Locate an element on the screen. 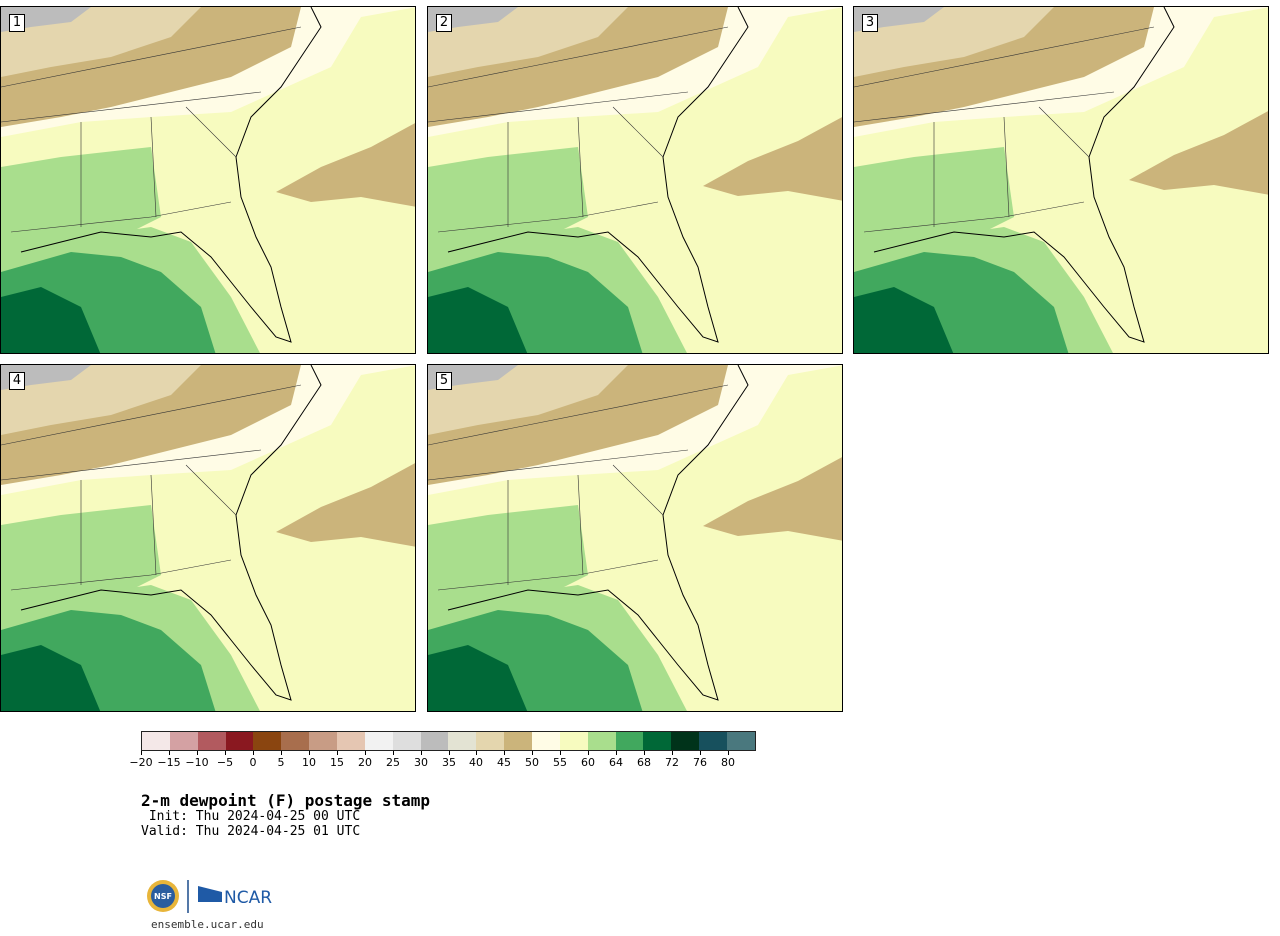 This screenshot has width=1280, height=936. map-panel-2: 2 is located at coordinates (635, 180).